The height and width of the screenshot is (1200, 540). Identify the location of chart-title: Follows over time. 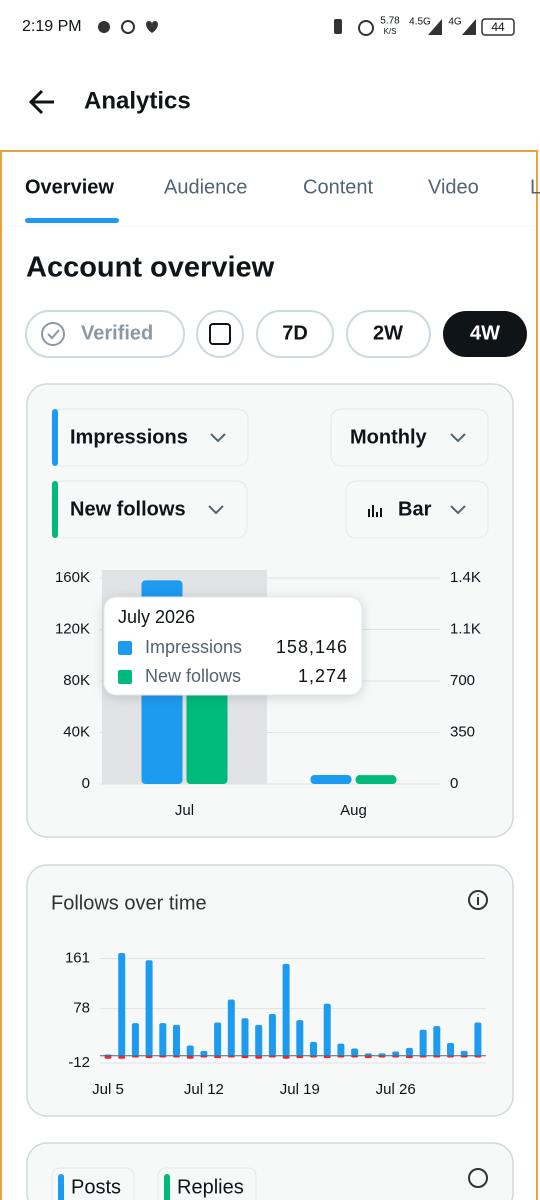
(129, 903).